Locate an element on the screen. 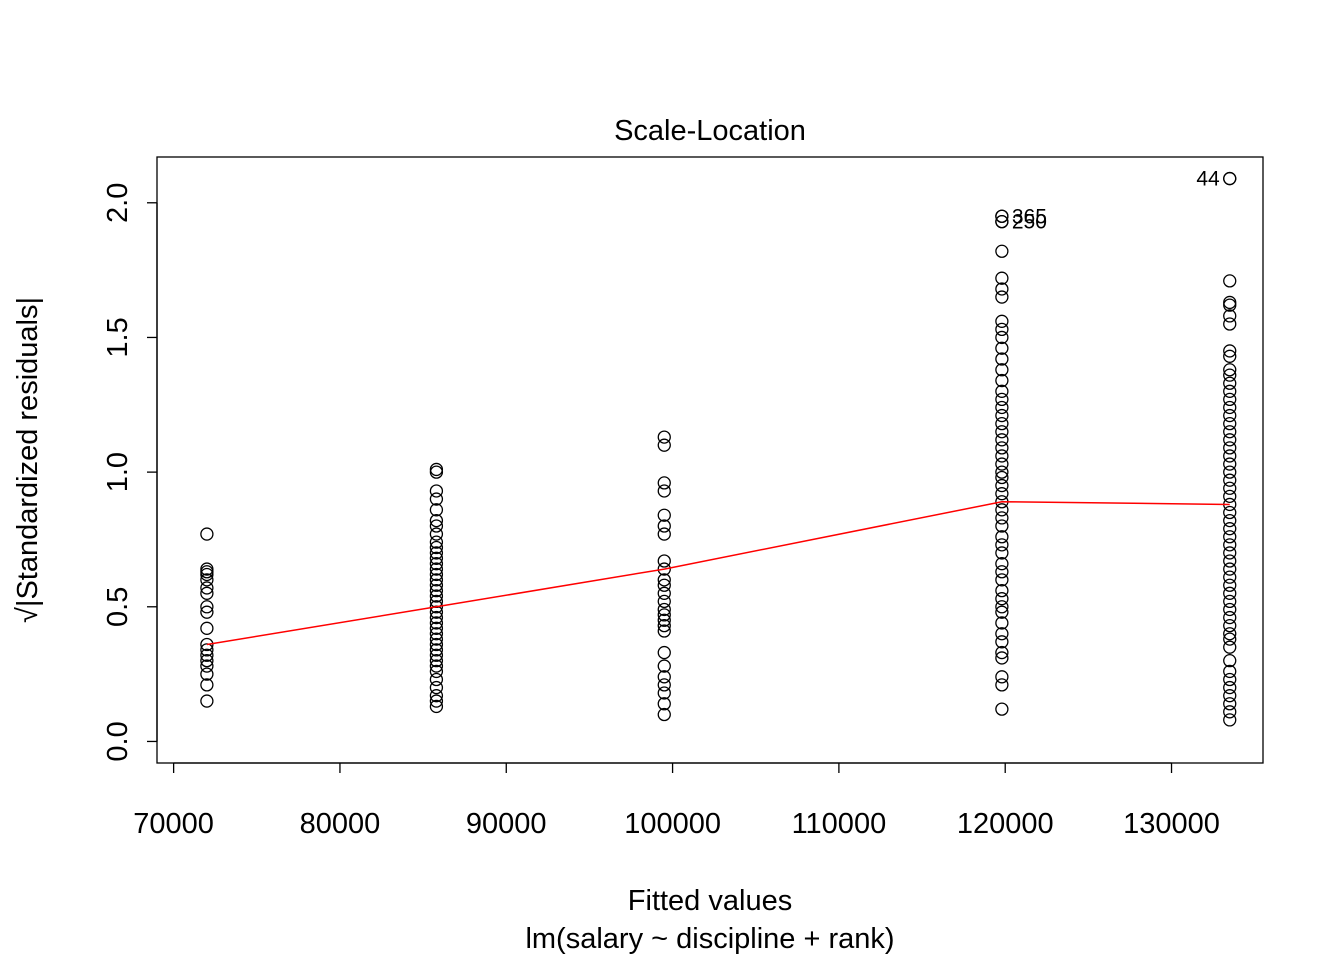 This screenshot has height=960, width=1344. y-tick-label: 1.0 is located at coordinates (118, 472).